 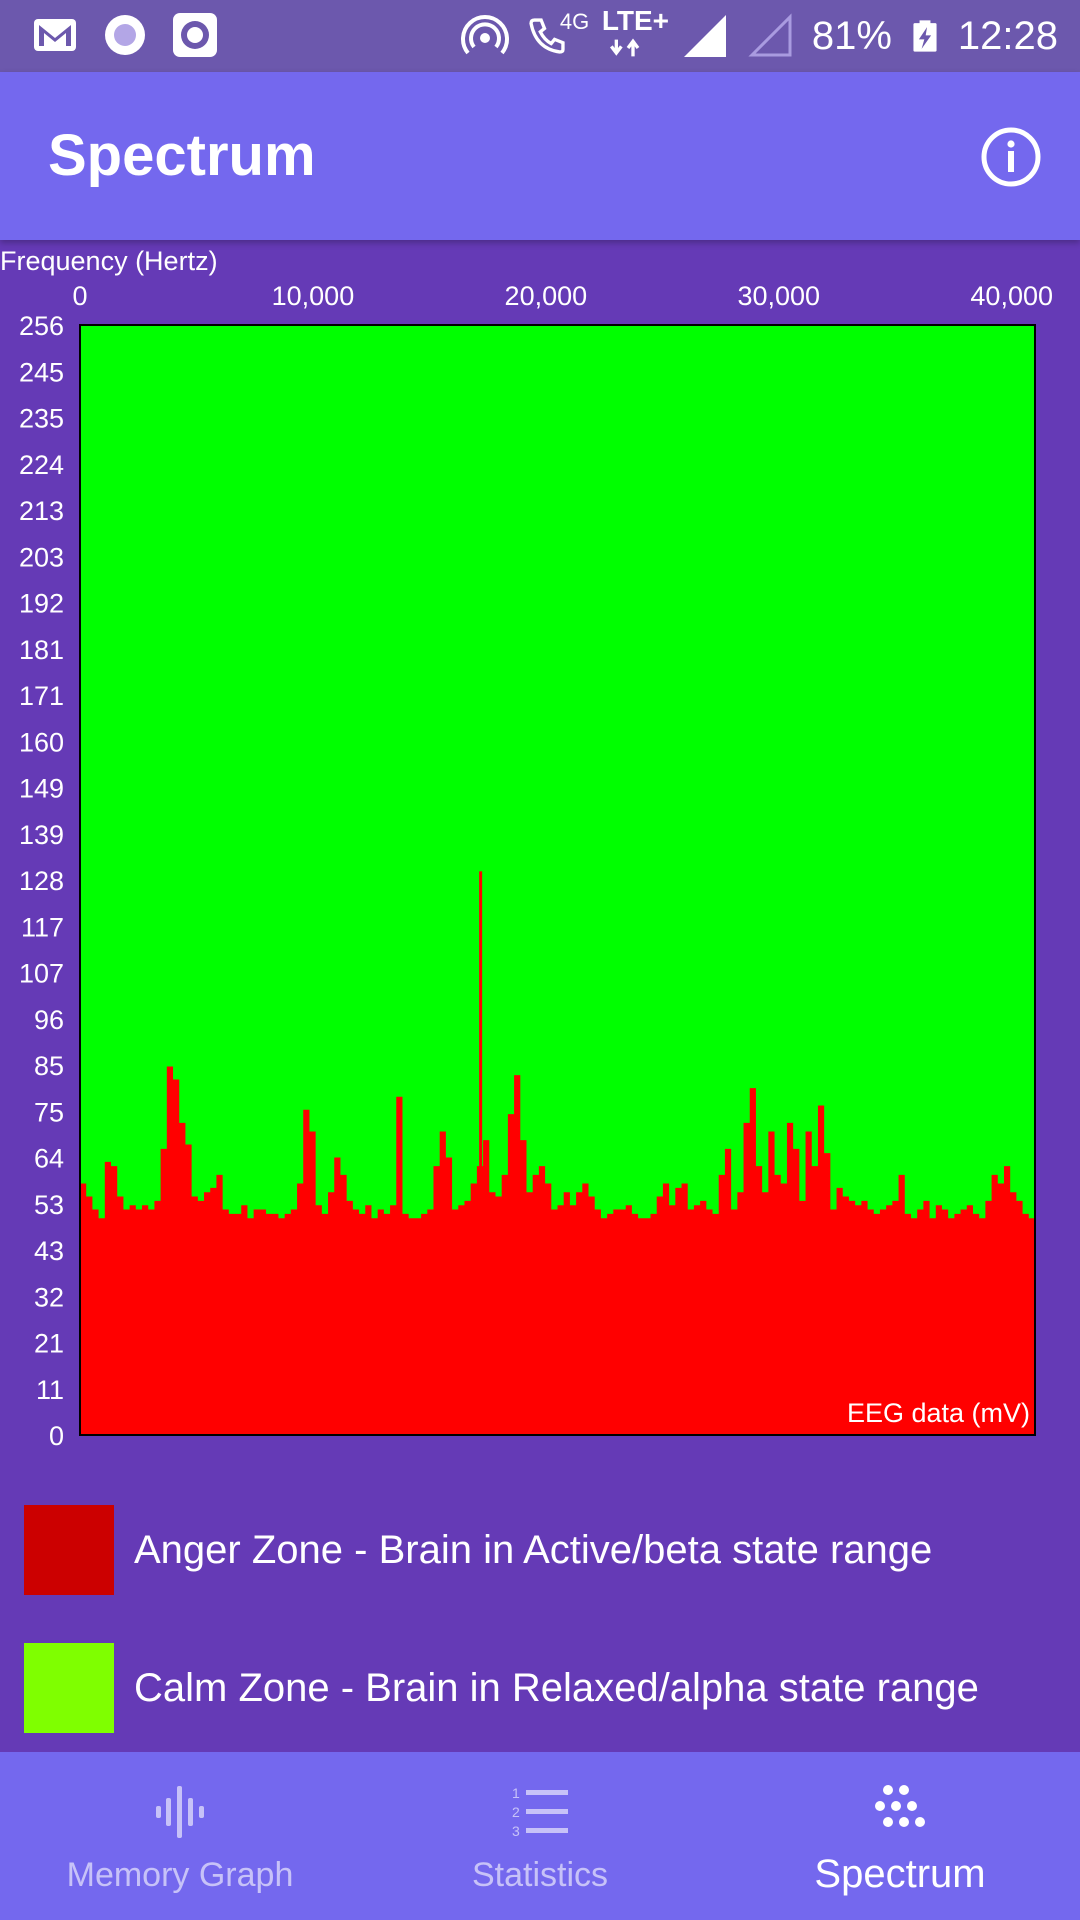 What do you see at coordinates (50, 1390) in the screenshot?
I see `y-tick-label: 11` at bounding box center [50, 1390].